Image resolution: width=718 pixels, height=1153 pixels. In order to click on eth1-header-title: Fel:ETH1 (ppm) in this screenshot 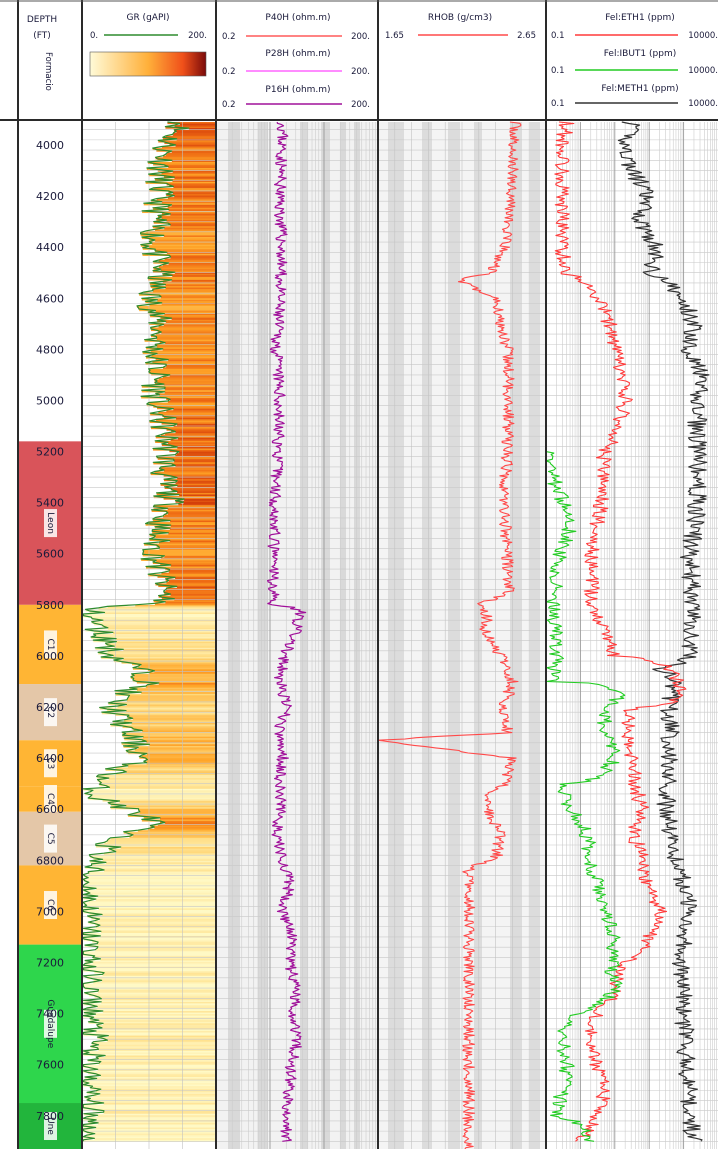, I will do `click(640, 18)`.